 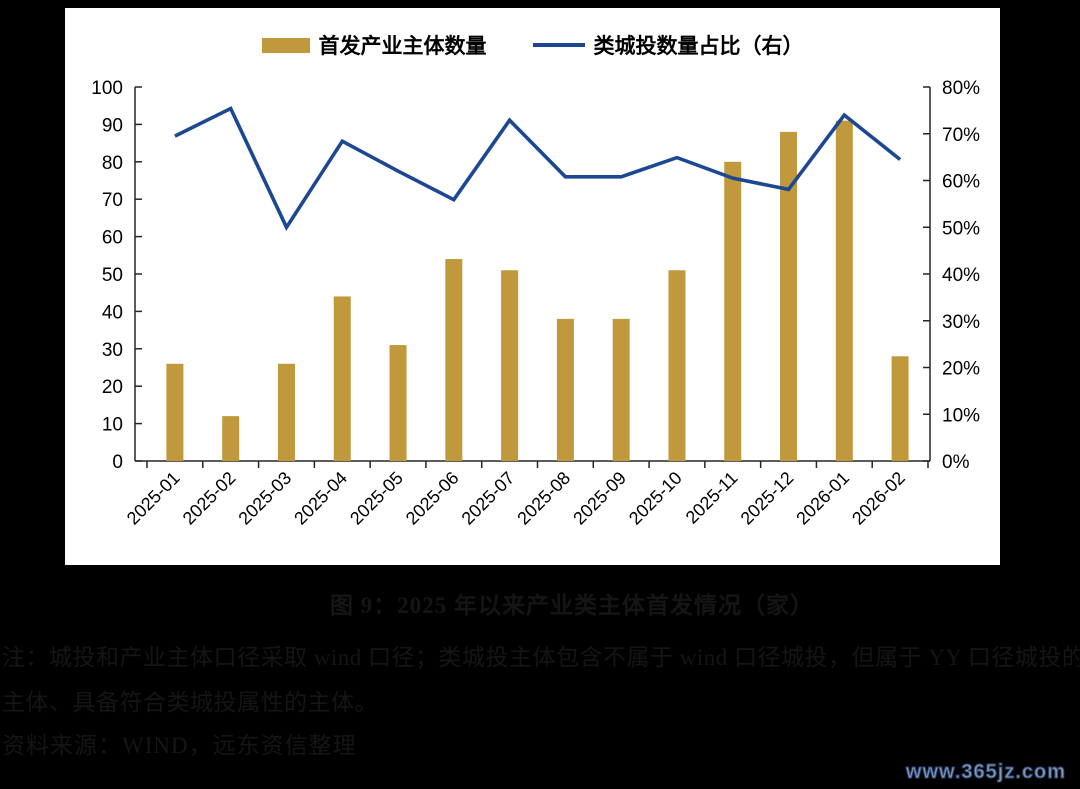 What do you see at coordinates (961, 275) in the screenshot?
I see `right-axis-tick-label: 40%` at bounding box center [961, 275].